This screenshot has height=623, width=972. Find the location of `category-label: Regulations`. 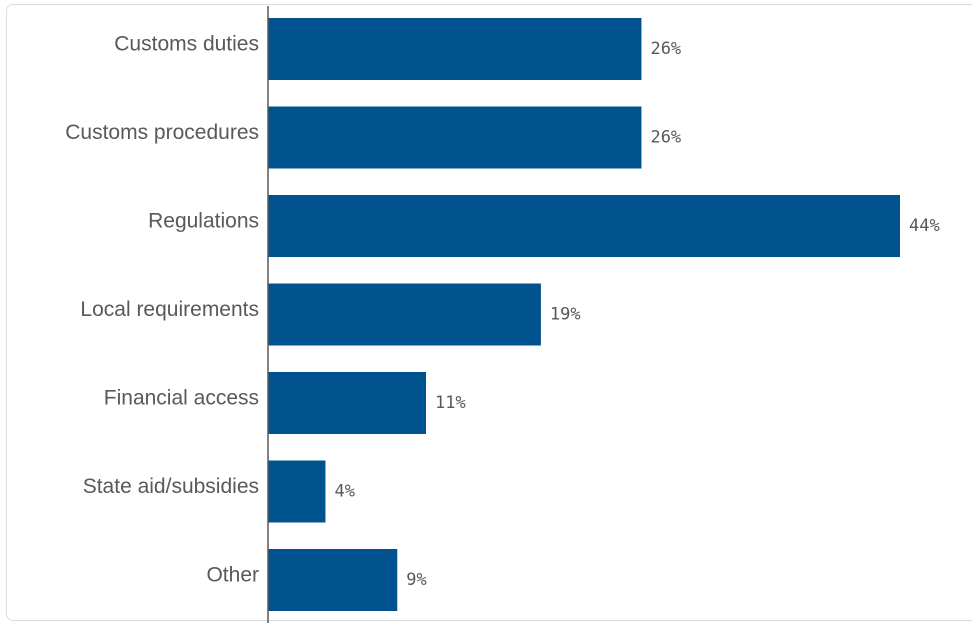

category-label: Regulations is located at coordinates (203, 221).